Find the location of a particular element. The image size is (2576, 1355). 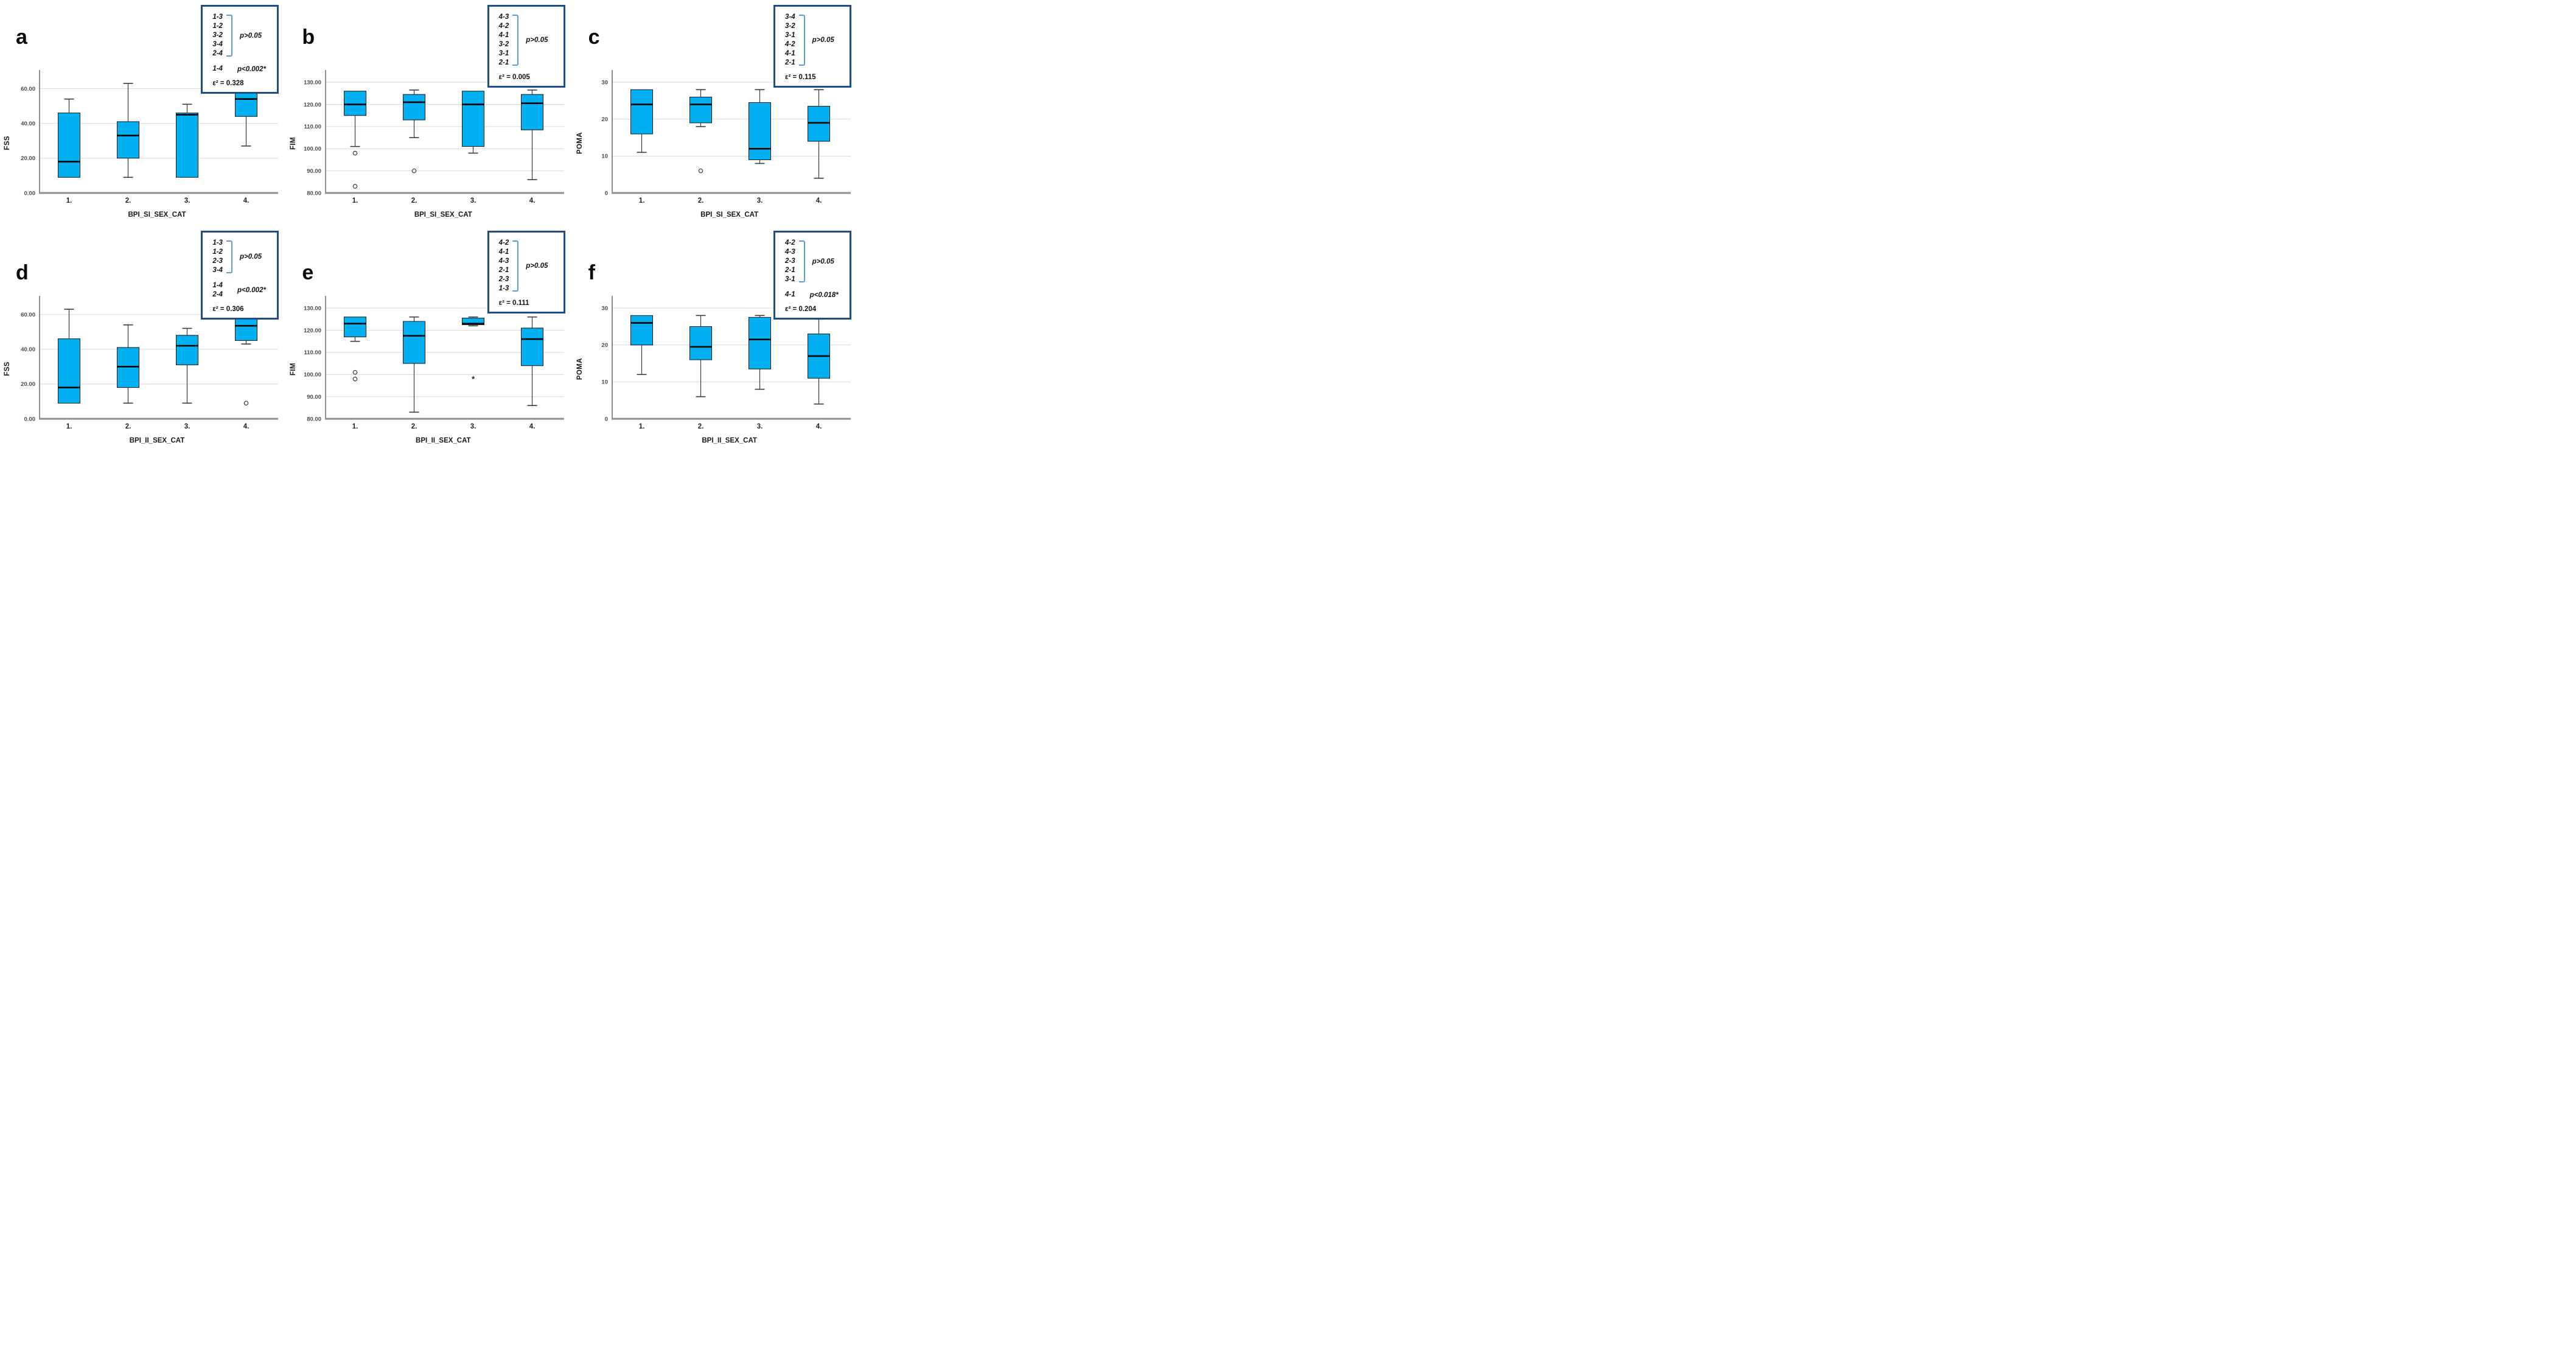

comparison-pair: 3-2 is located at coordinates (217, 35).